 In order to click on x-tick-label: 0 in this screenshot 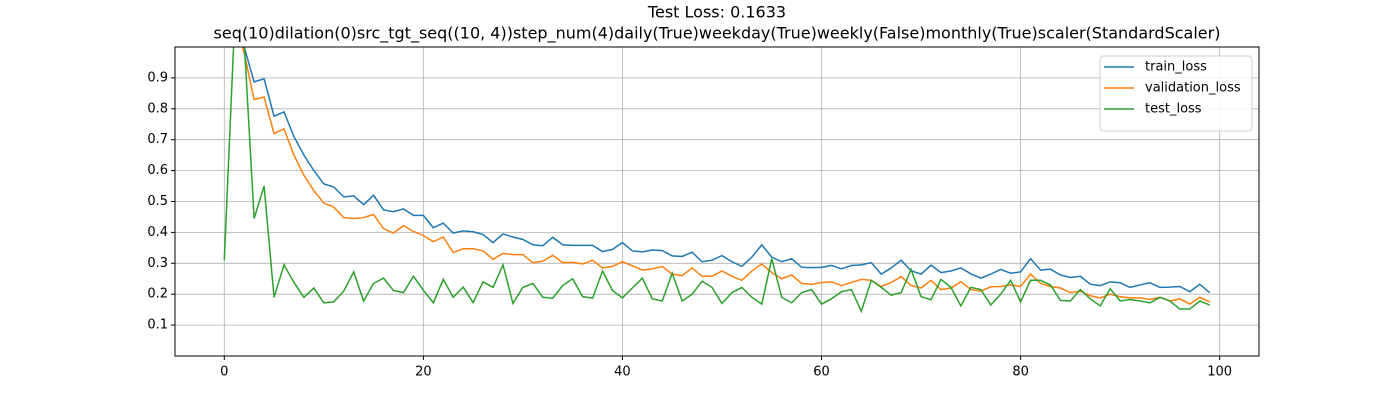, I will do `click(224, 372)`.